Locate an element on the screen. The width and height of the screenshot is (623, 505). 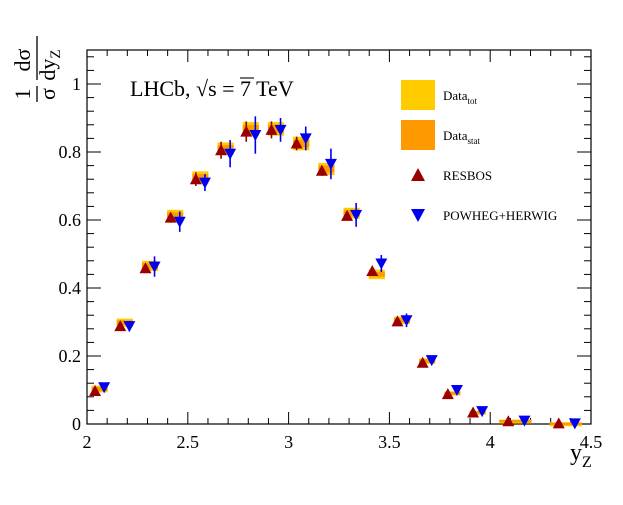
x-tick-label: 2 is located at coordinates (87, 442).